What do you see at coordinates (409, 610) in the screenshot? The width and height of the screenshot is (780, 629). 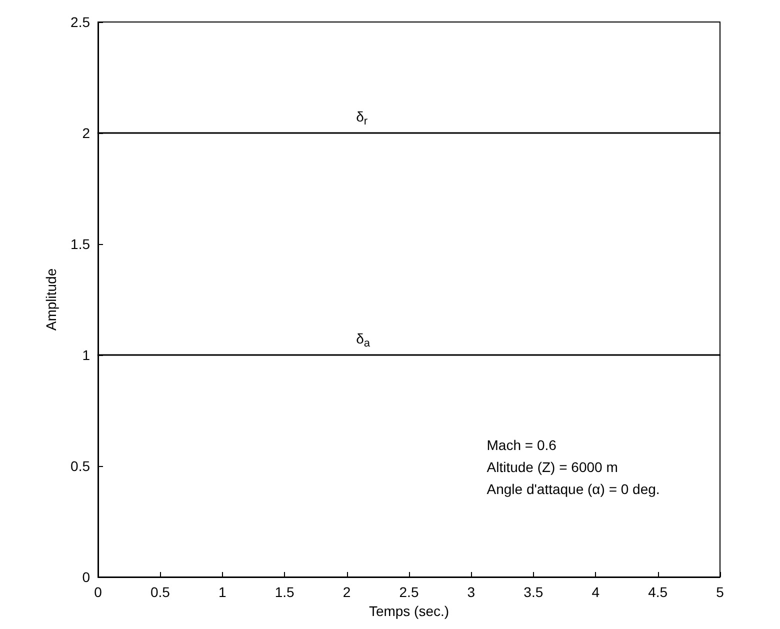 I see `x-axis-title: Temps (sec.)` at bounding box center [409, 610].